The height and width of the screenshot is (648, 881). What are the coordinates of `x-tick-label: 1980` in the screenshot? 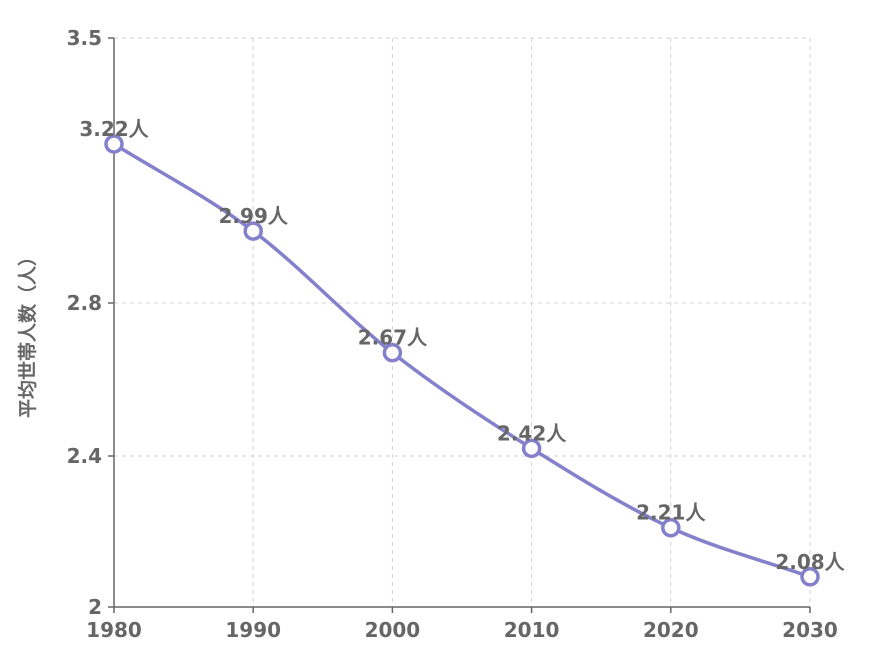 It's located at (114, 630).